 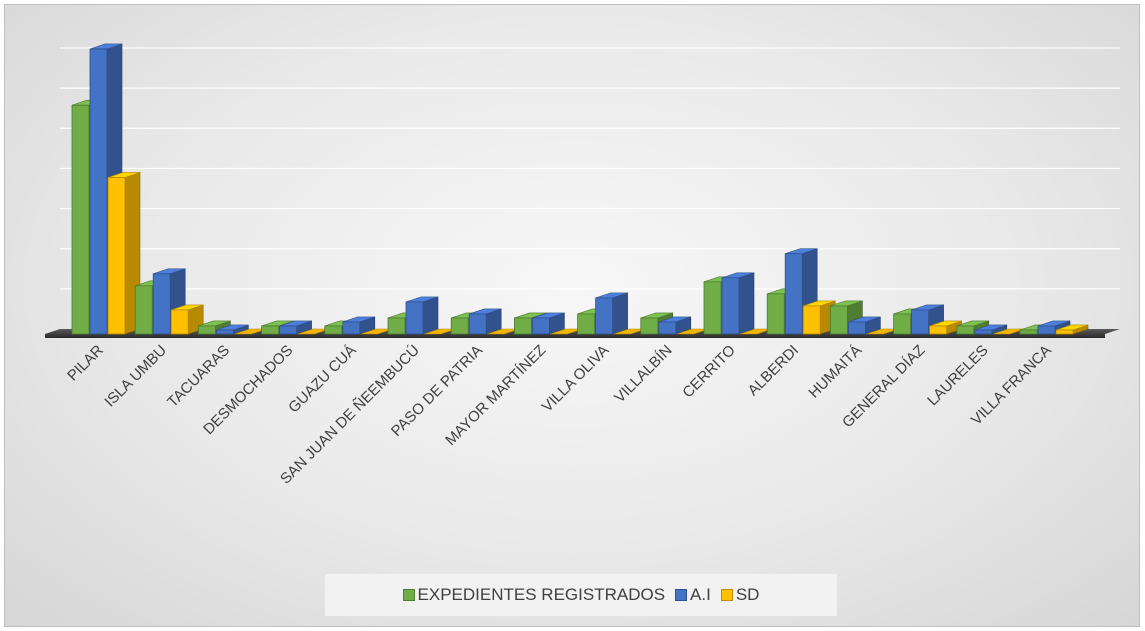 I want to click on legend-label-ai: A.I, so click(x=700, y=594).